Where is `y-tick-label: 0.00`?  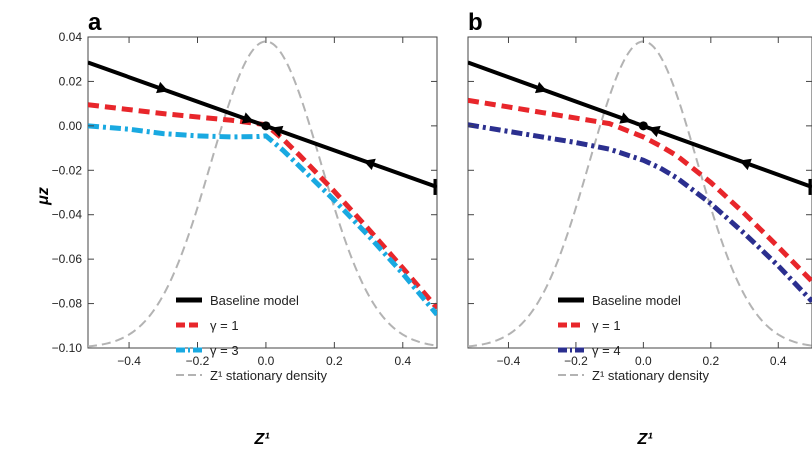
y-tick-label: 0.00 is located at coordinates (71, 126).